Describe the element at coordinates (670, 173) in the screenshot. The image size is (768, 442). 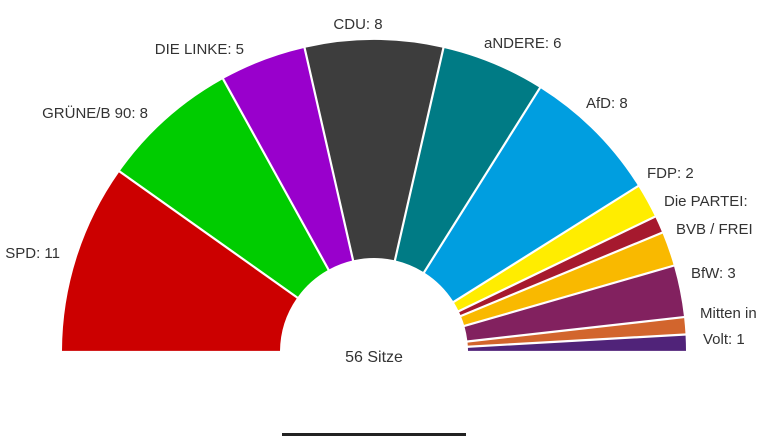
I see `slice-label: FDP: 2` at that location.